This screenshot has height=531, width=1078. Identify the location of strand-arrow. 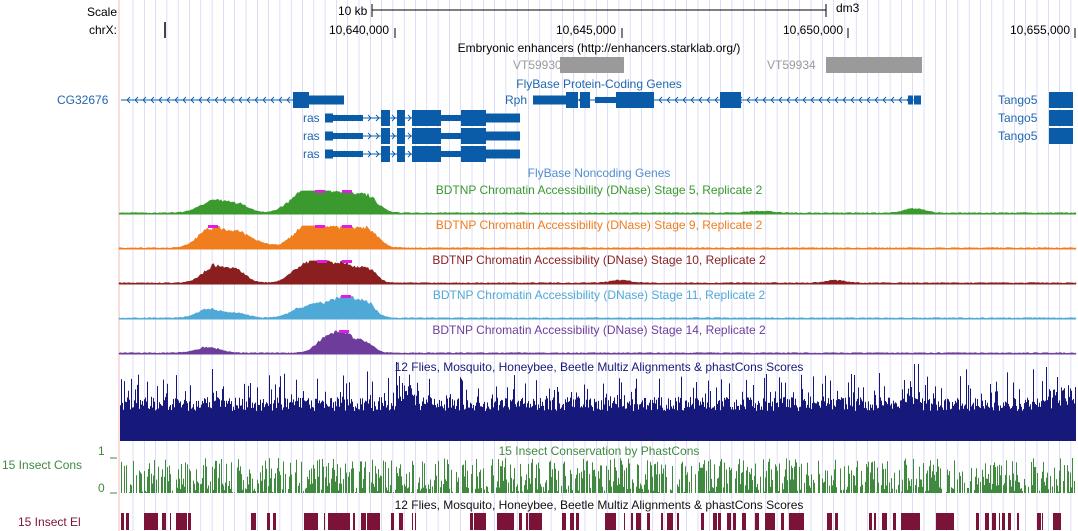
(868, 100).